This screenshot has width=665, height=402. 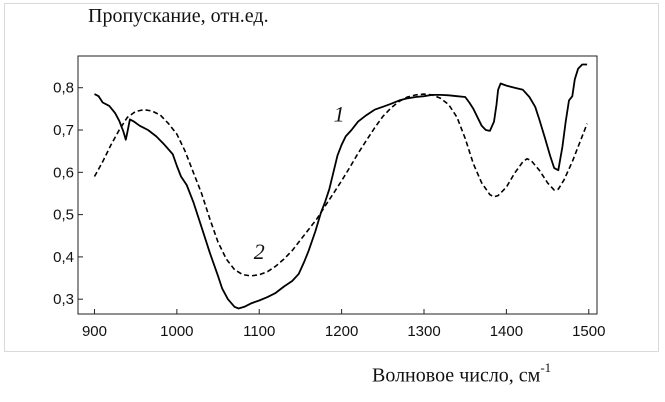 What do you see at coordinates (63, 299) in the screenshot?
I see `y-tick-label: 0,3` at bounding box center [63, 299].